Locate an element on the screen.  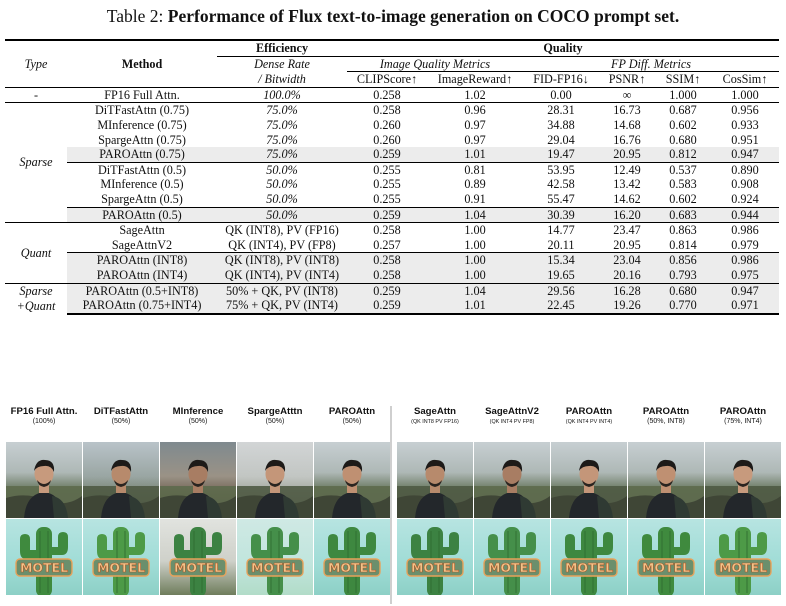
metric-cell: 16.28 is located at coordinates (627, 290).